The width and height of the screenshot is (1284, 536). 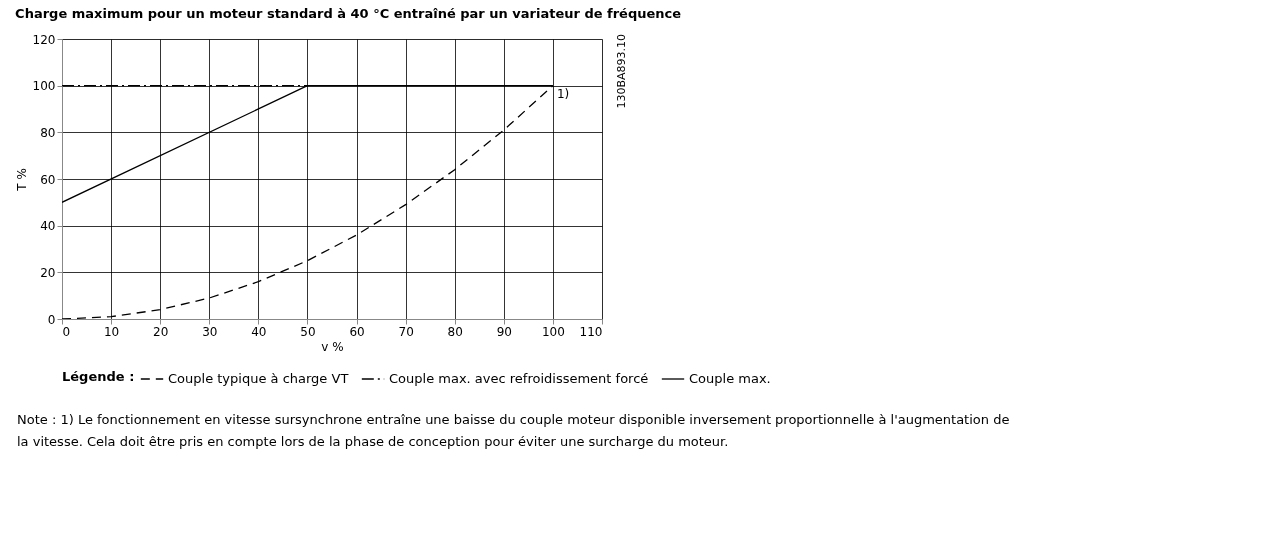 What do you see at coordinates (44, 86) in the screenshot?
I see `y-tick-label: 100` at bounding box center [44, 86].